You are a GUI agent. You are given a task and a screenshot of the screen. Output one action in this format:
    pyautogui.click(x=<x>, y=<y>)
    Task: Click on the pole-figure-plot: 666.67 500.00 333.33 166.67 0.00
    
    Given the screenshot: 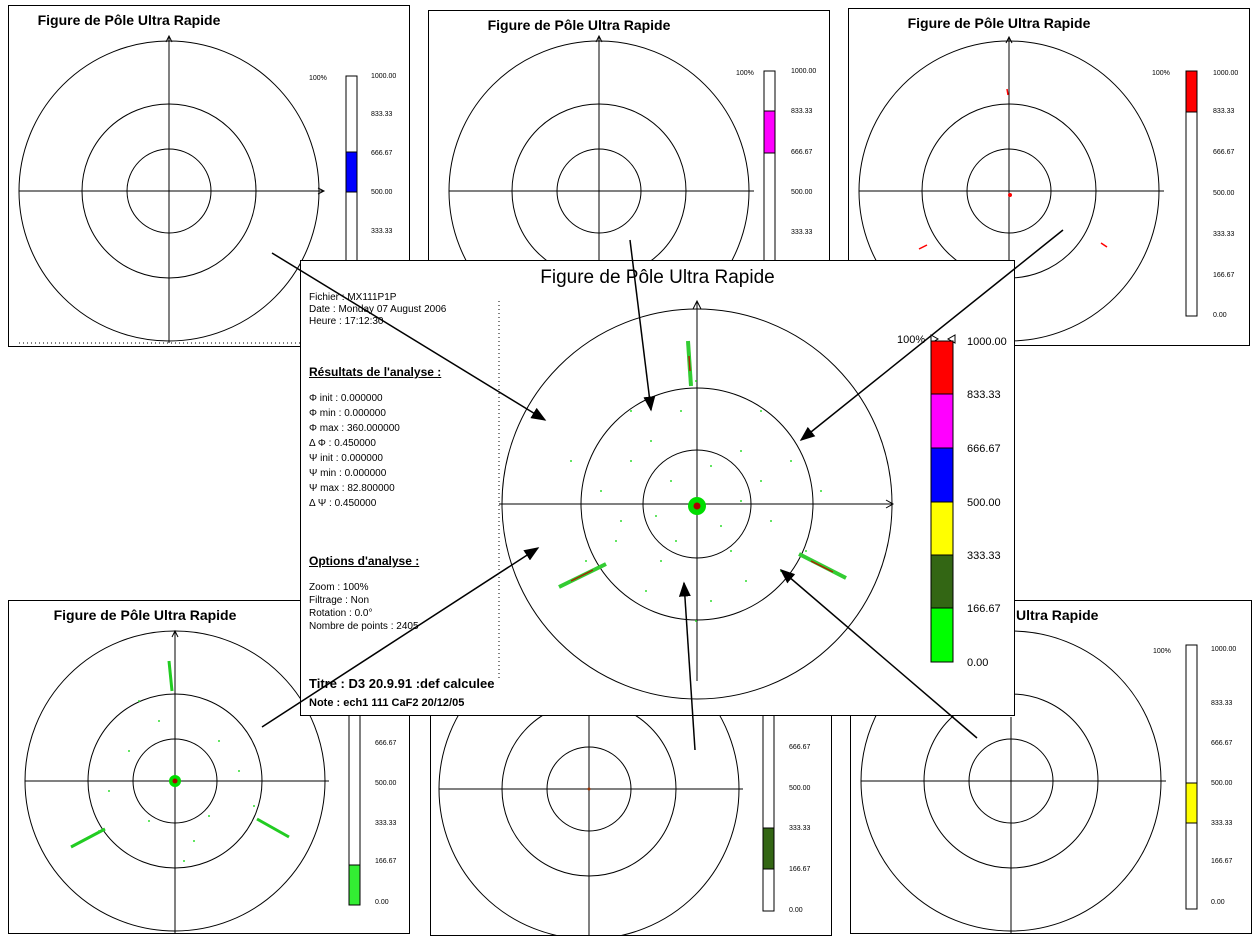 What is the action you would take?
    pyautogui.click(x=210, y=781)
    